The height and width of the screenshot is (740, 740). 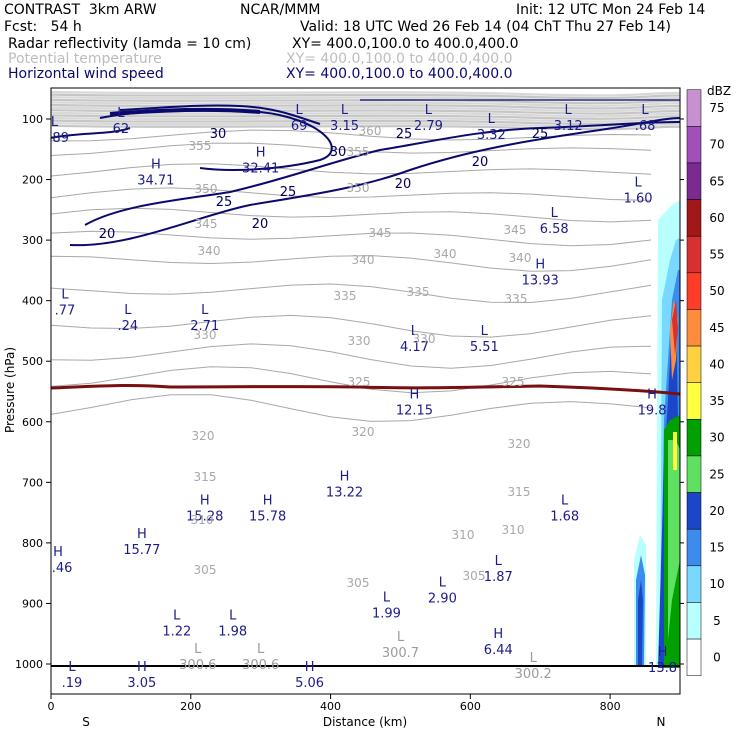 What do you see at coordinates (267, 517) in the screenshot?
I see `extremum-value: 15.78` at bounding box center [267, 517].